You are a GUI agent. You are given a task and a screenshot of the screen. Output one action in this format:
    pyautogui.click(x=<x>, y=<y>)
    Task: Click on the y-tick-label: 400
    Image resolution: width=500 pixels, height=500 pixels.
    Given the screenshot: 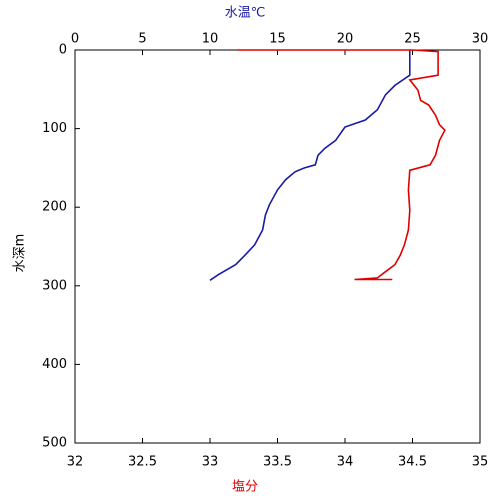 What is the action you would take?
    pyautogui.click(x=54, y=364)
    